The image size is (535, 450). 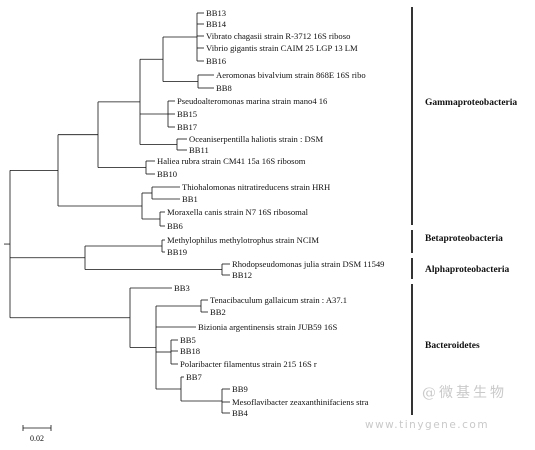 What do you see at coordinates (182, 288) in the screenshot?
I see `leaf-label: BB3` at bounding box center [182, 288].